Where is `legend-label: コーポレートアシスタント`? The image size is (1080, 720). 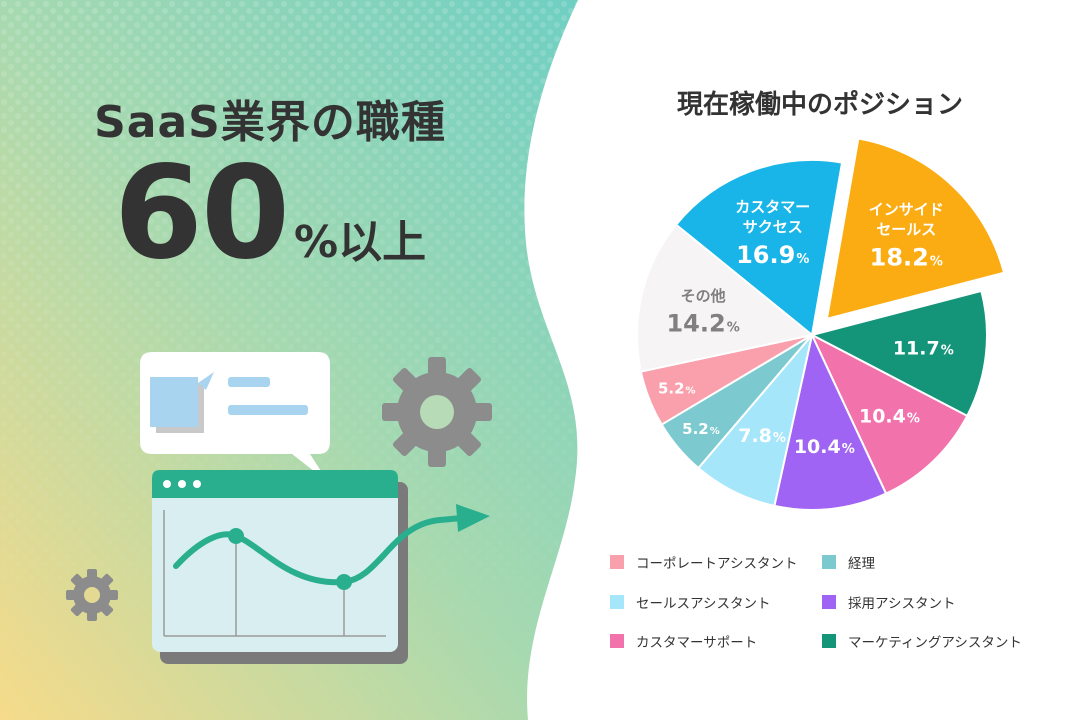 legend-label: コーポレートアシスタント is located at coordinates (717, 564).